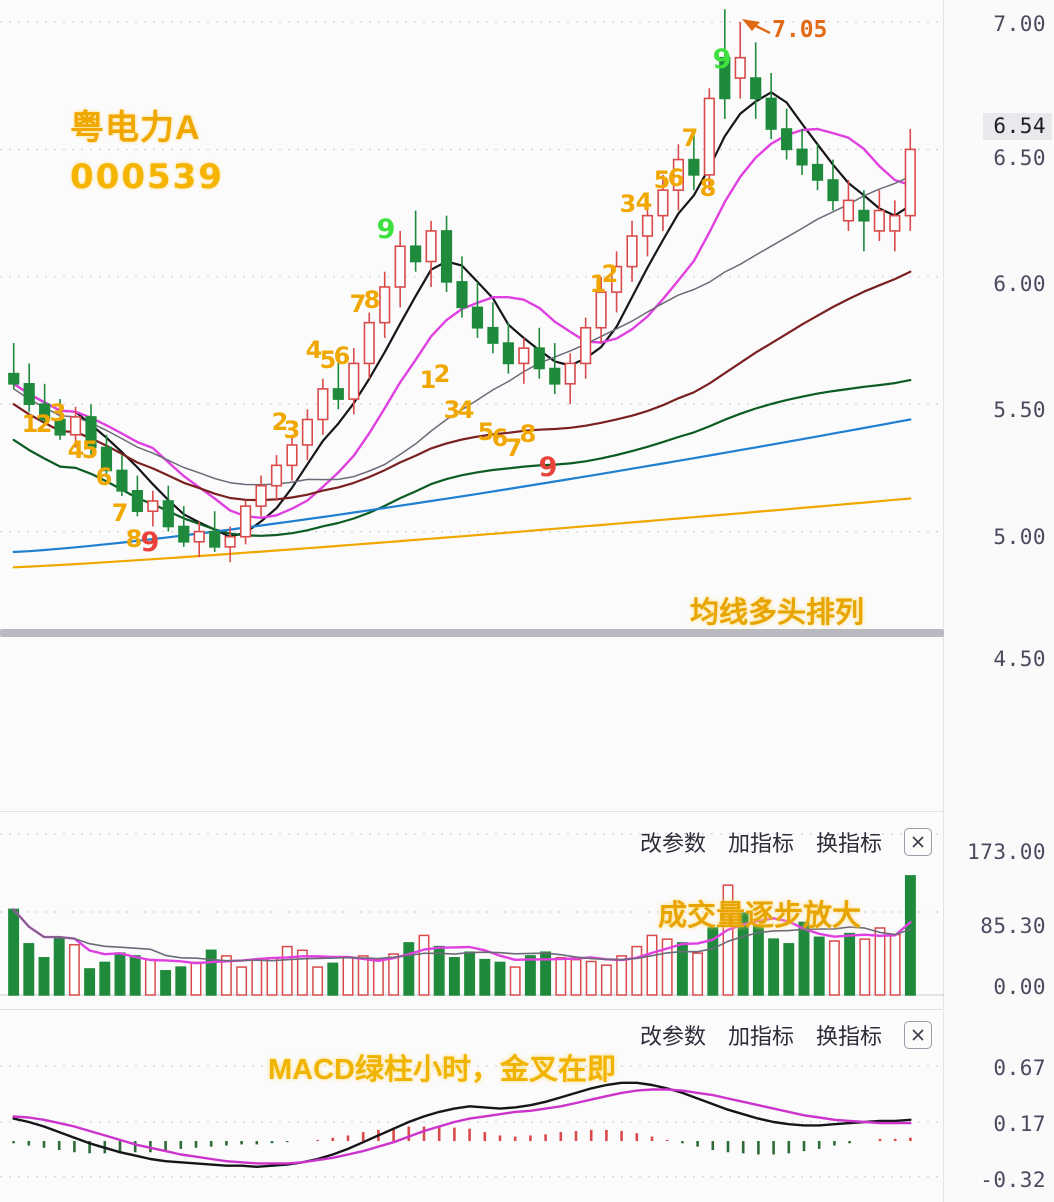  What do you see at coordinates (918, 842) in the screenshot?
I see `volume-close-panel-button` at bounding box center [918, 842].